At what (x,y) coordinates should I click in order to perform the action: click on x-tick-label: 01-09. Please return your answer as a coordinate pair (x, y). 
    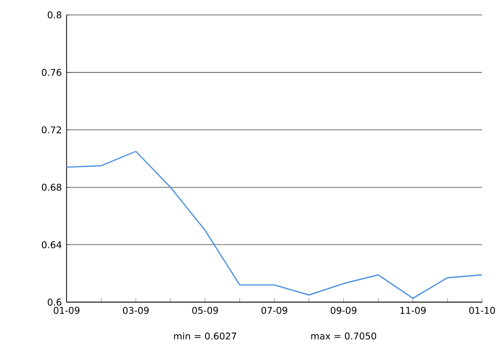
    Looking at the image, I should click on (67, 310).